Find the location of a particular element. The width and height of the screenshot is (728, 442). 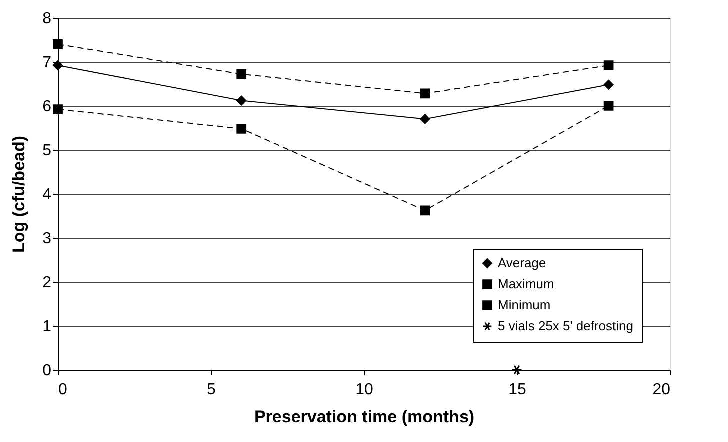

y-tick-label: 4 is located at coordinates (47, 195).